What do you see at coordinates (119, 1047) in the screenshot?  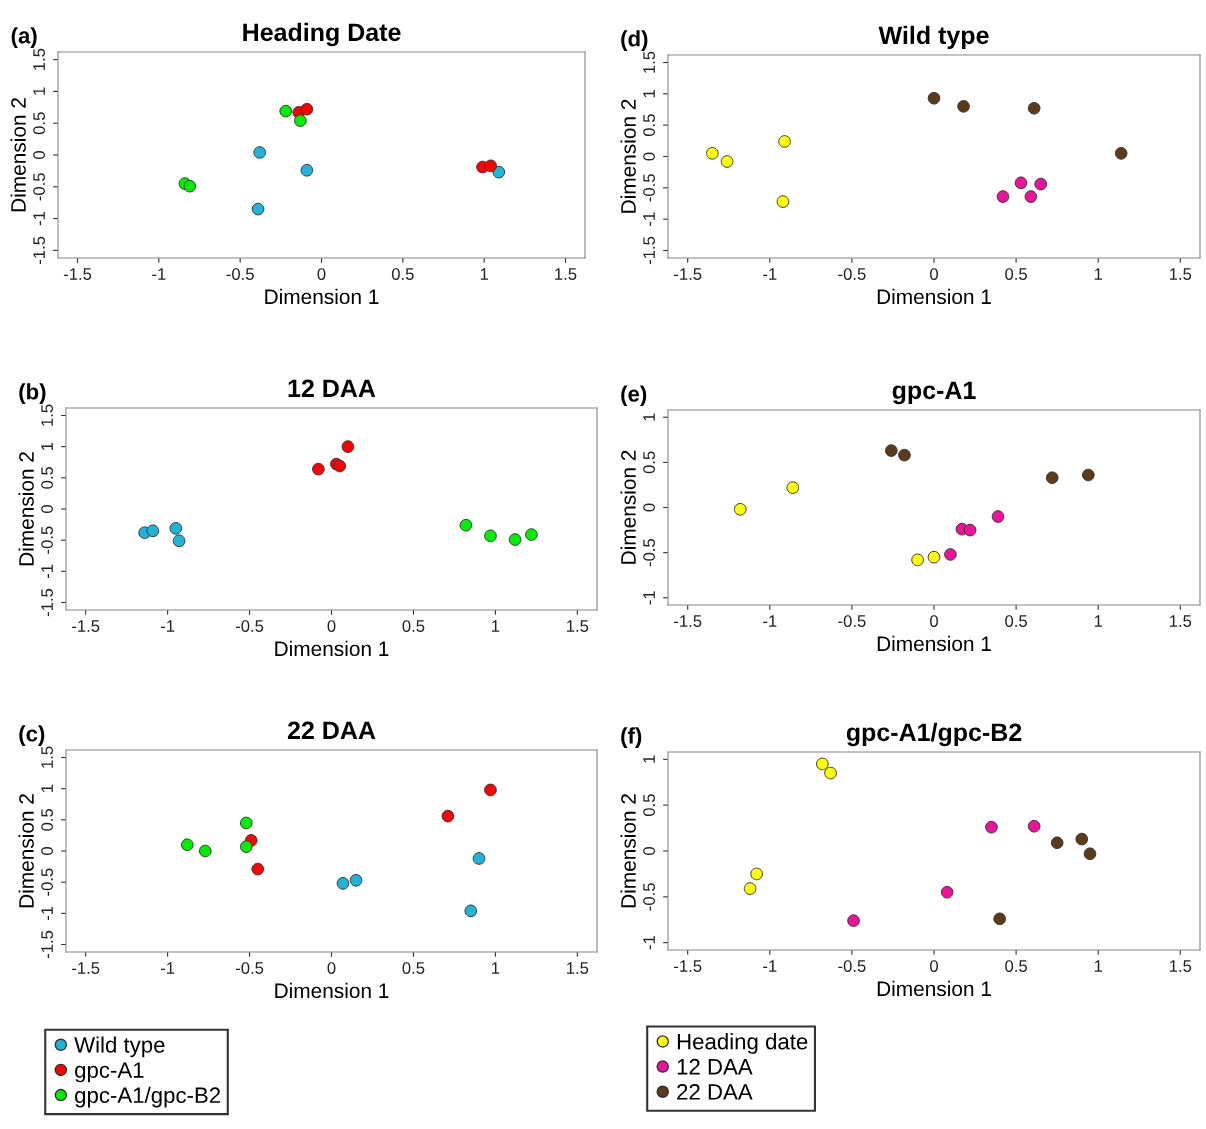 I see `legend-label: Wild type` at bounding box center [119, 1047].